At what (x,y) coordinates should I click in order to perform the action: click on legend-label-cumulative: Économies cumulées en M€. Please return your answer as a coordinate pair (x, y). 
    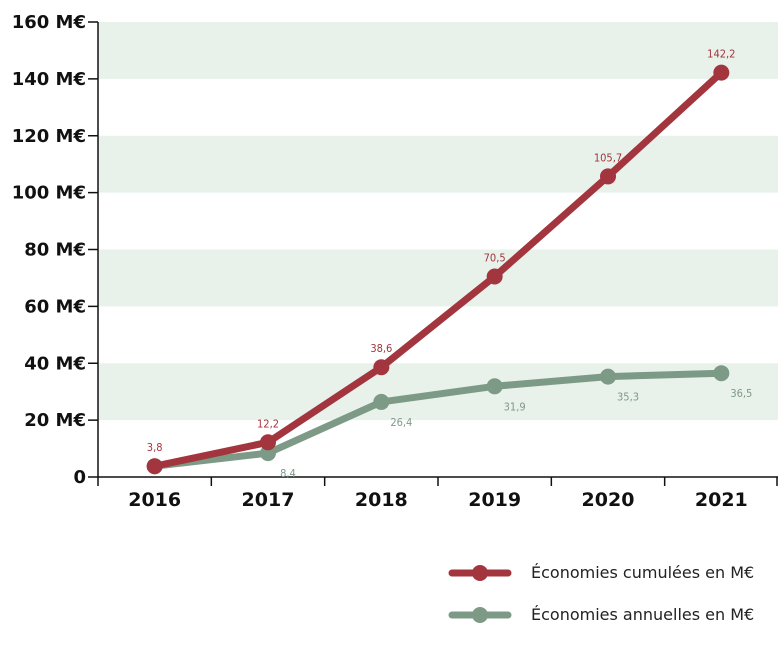
    Looking at the image, I should click on (643, 572).